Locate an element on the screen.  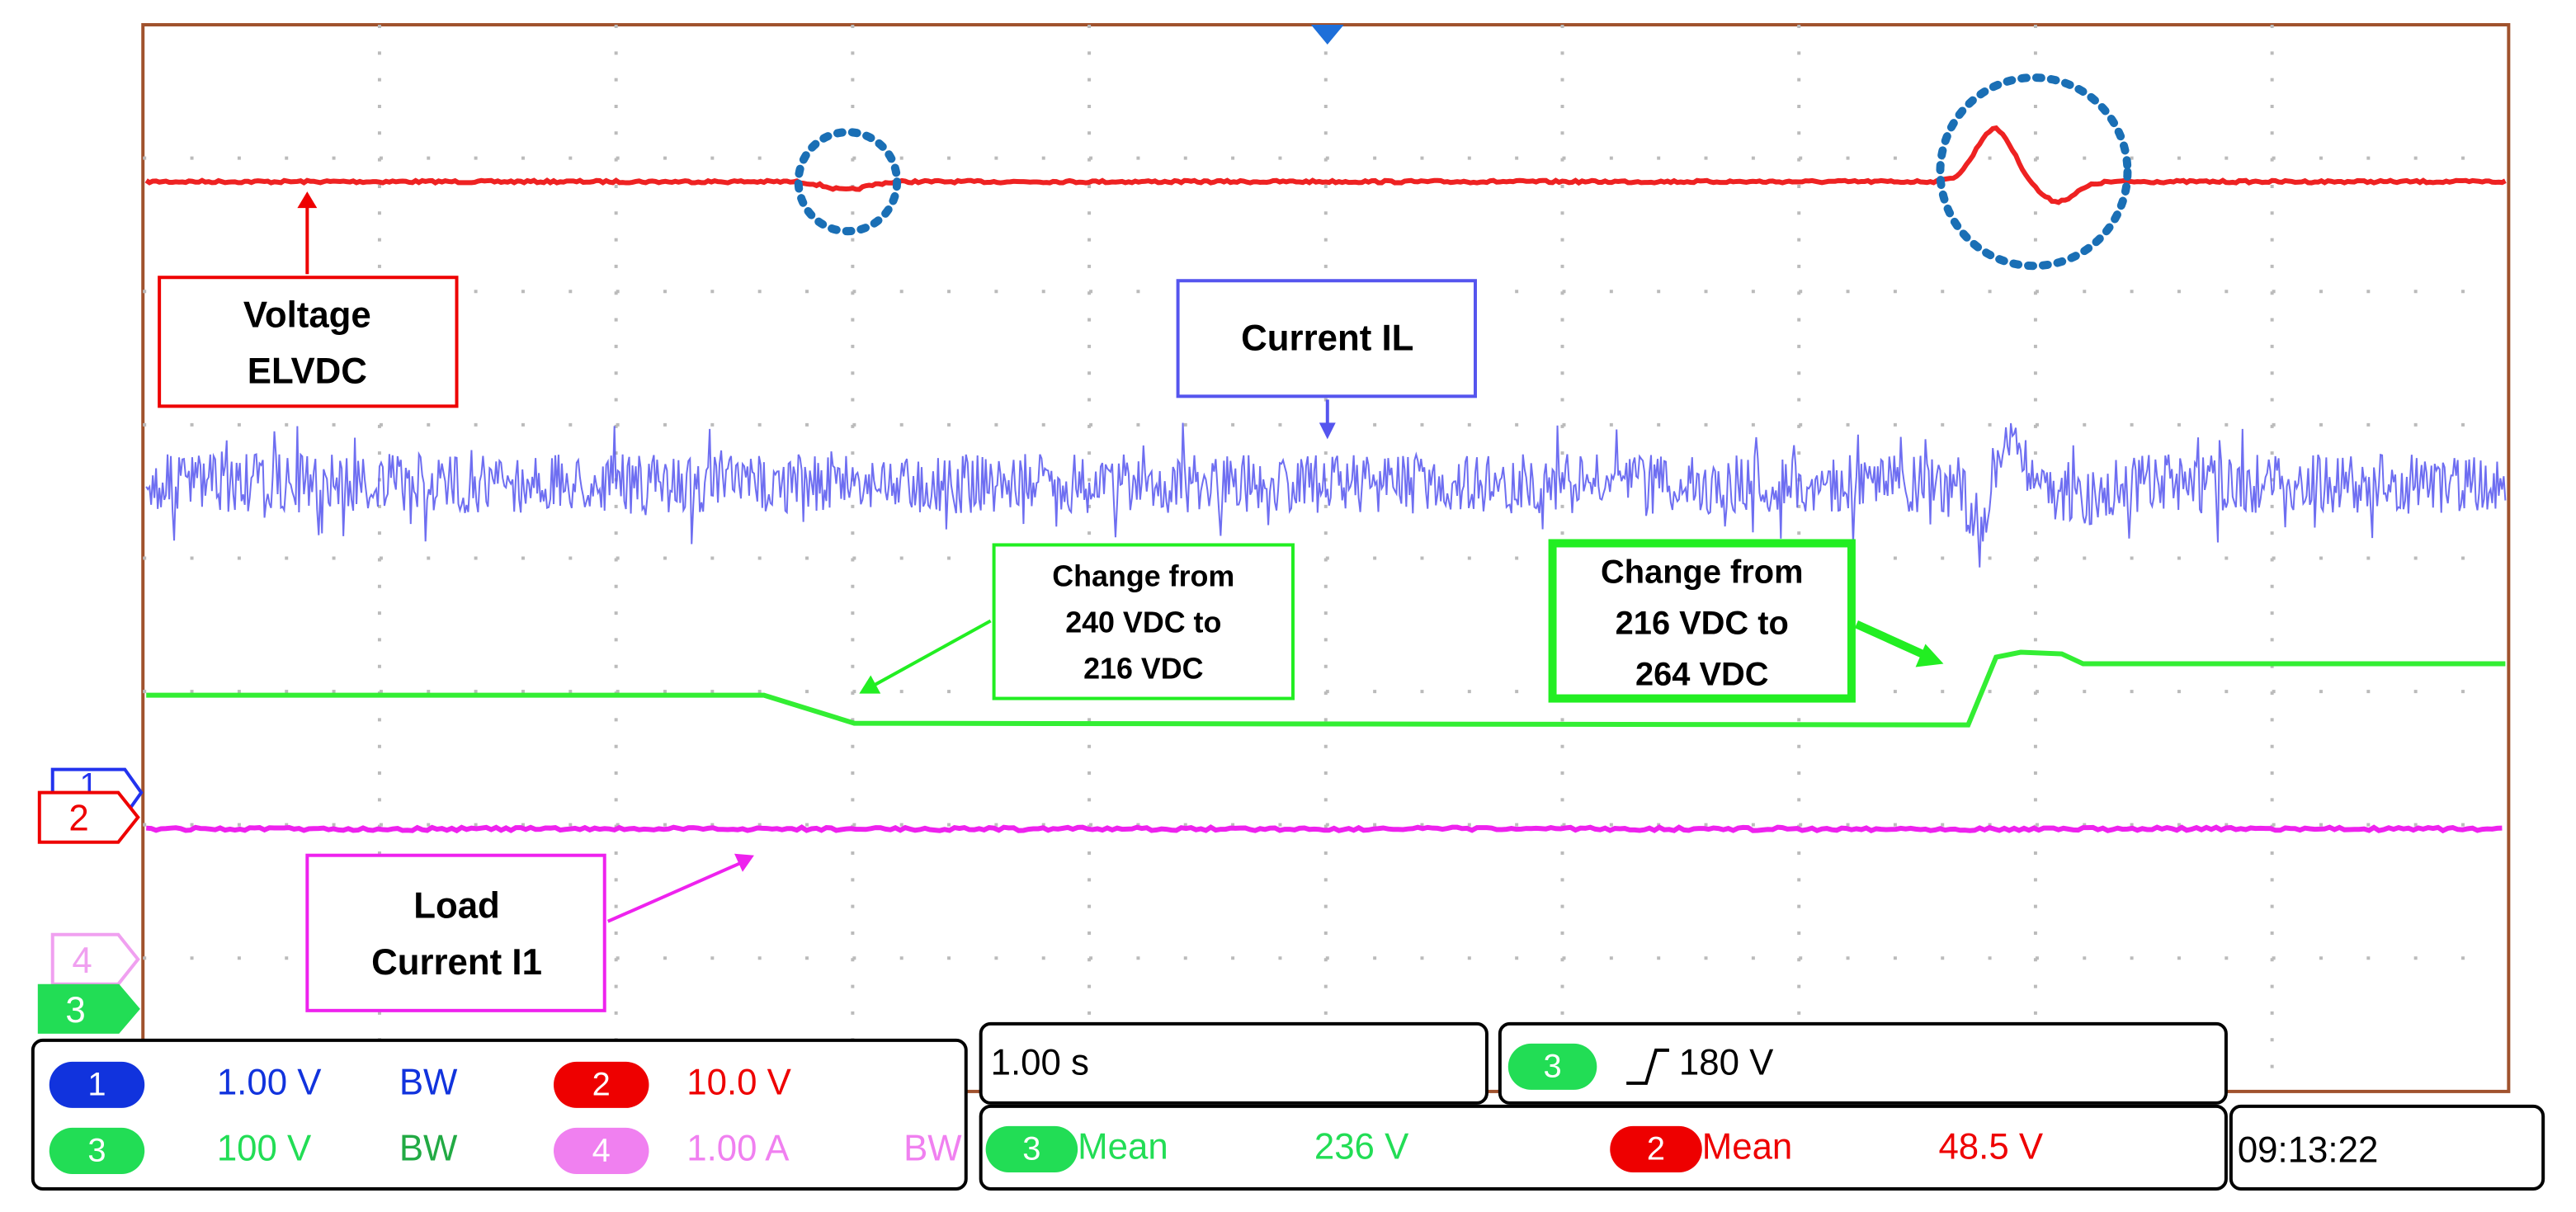
clock: 09:13:22 is located at coordinates (2308, 1149).